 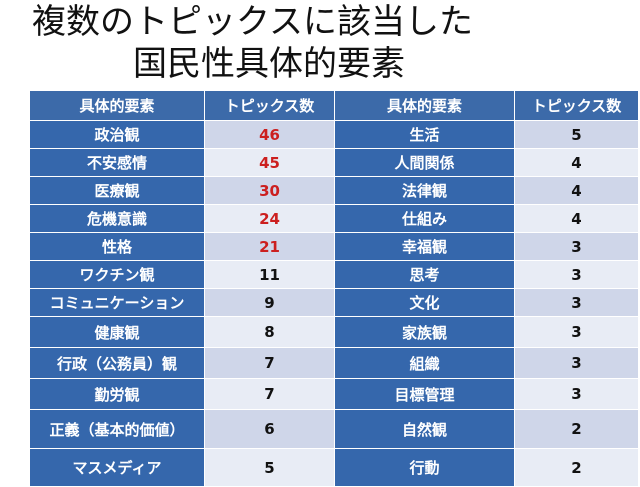 What do you see at coordinates (269, 246) in the screenshot?
I see `count-left-cell: 21` at bounding box center [269, 246].